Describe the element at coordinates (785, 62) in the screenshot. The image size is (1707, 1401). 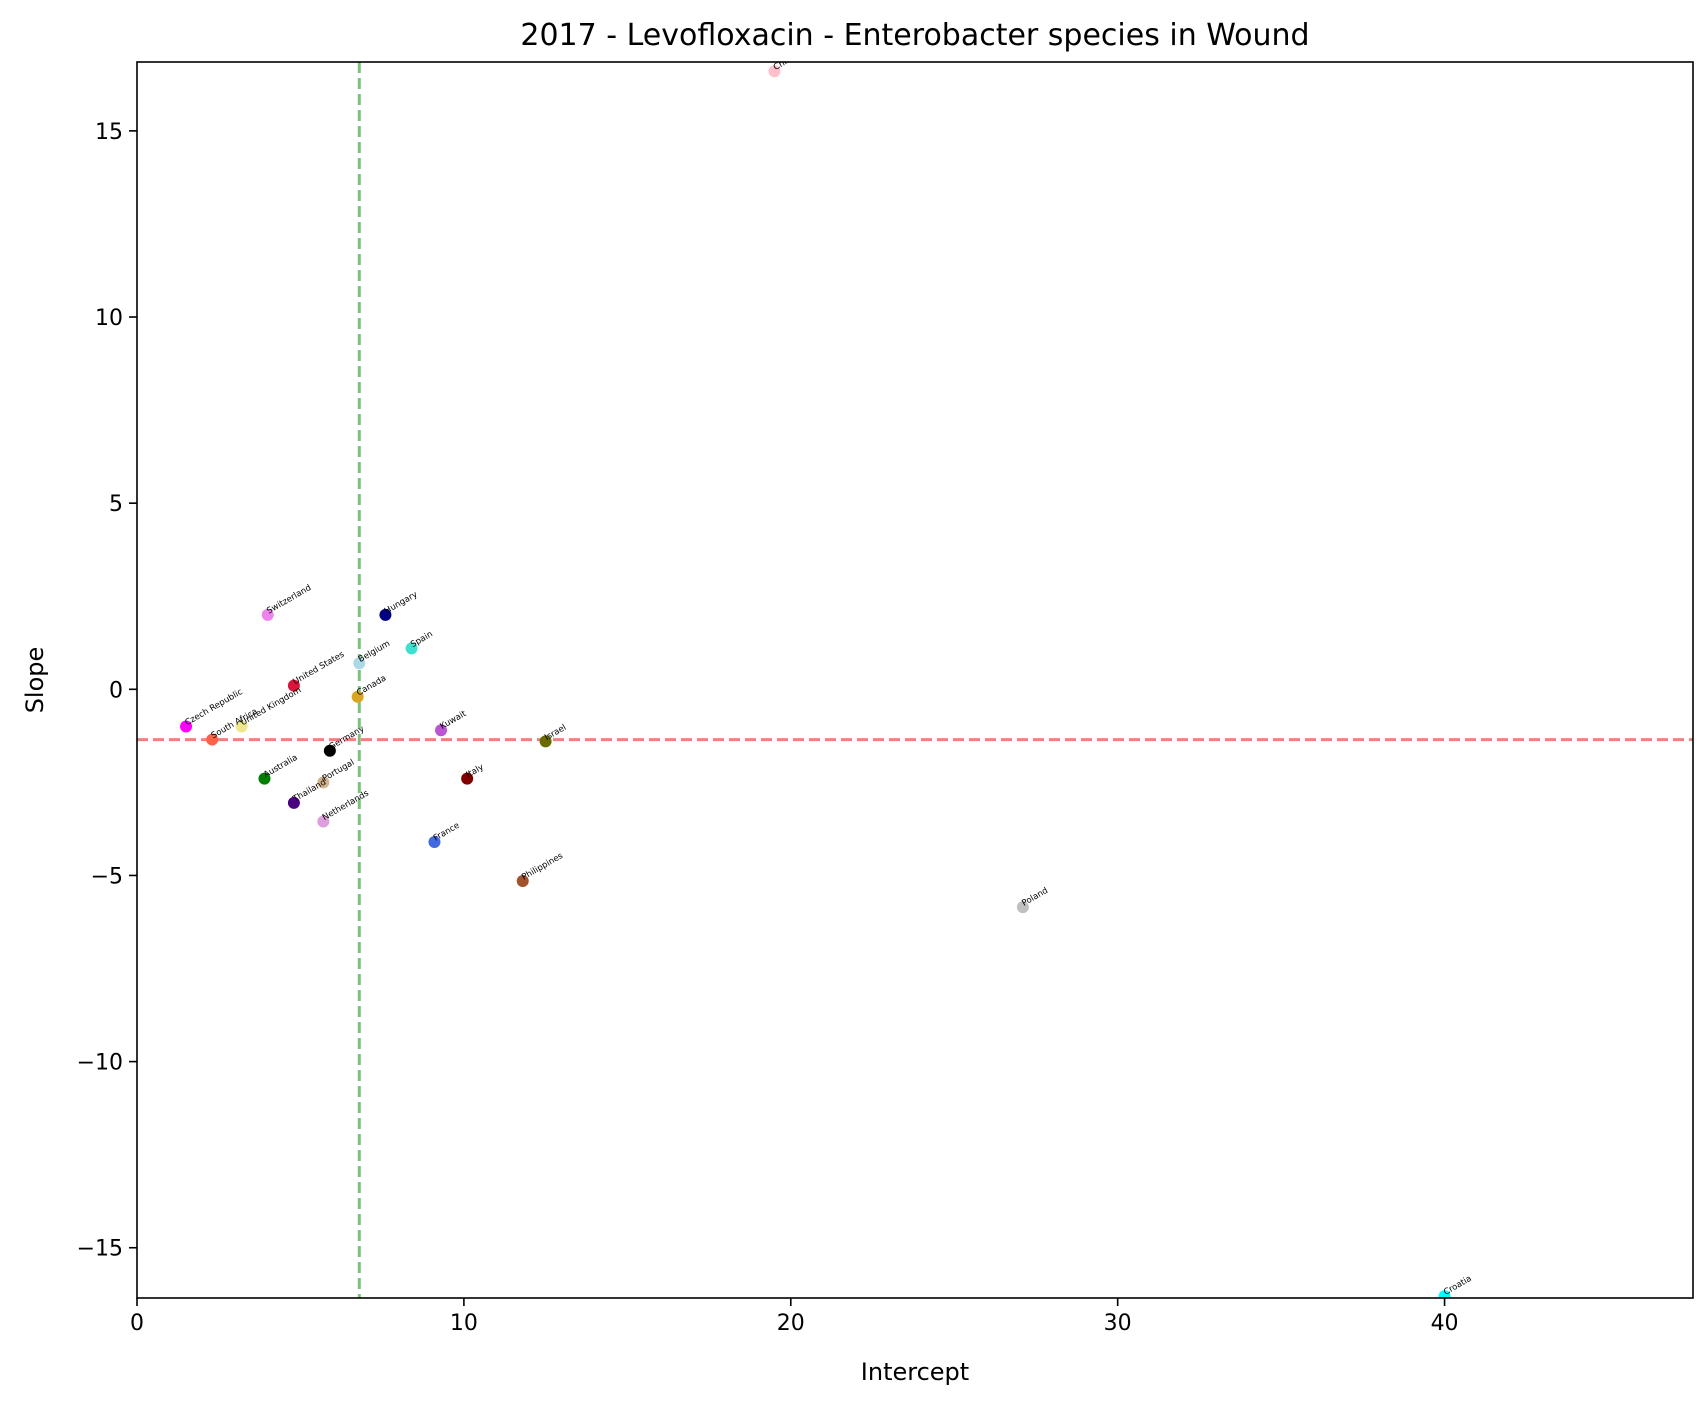
I see `point-label: China` at that location.